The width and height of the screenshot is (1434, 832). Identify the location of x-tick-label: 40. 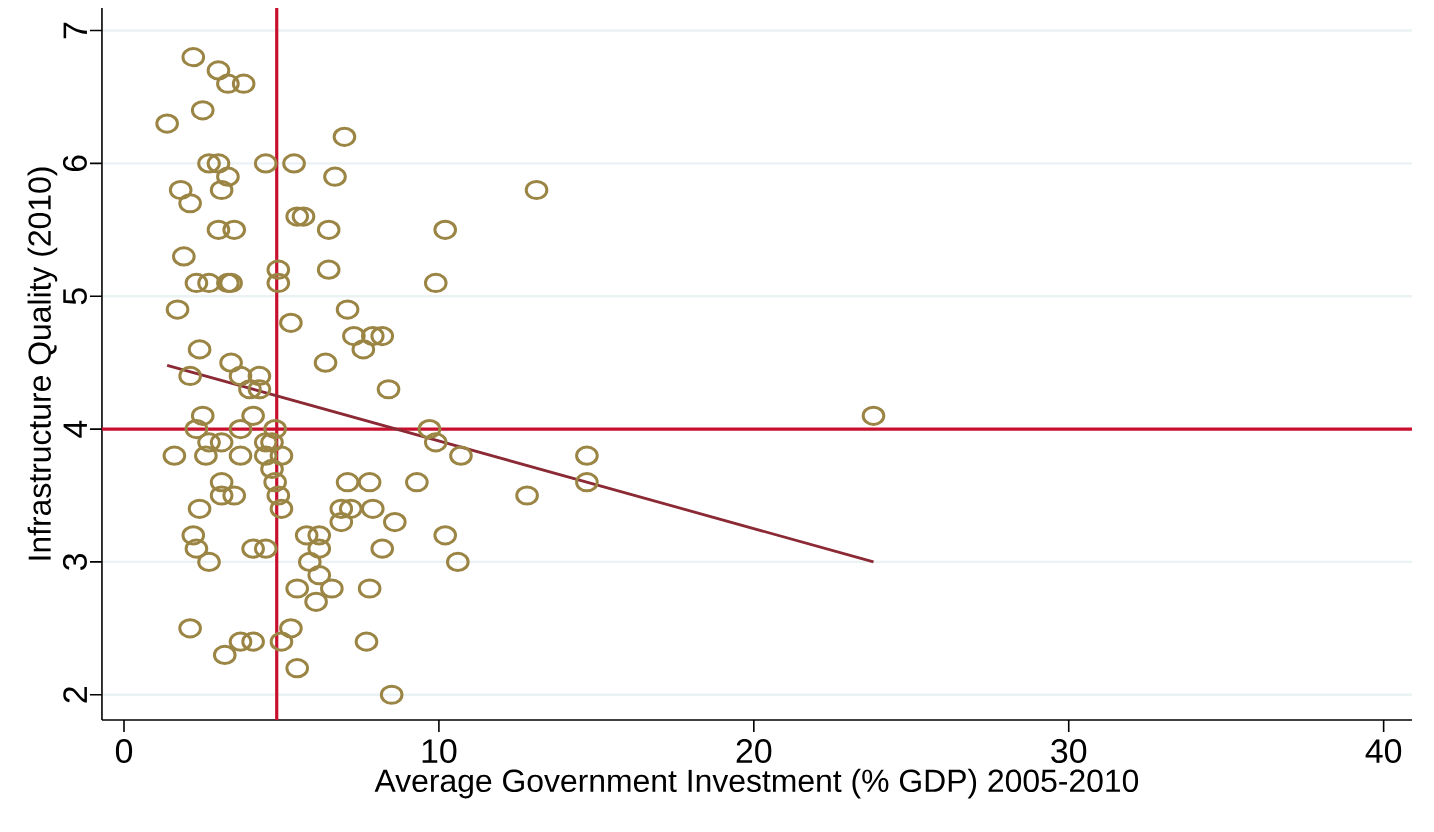
(1383, 751).